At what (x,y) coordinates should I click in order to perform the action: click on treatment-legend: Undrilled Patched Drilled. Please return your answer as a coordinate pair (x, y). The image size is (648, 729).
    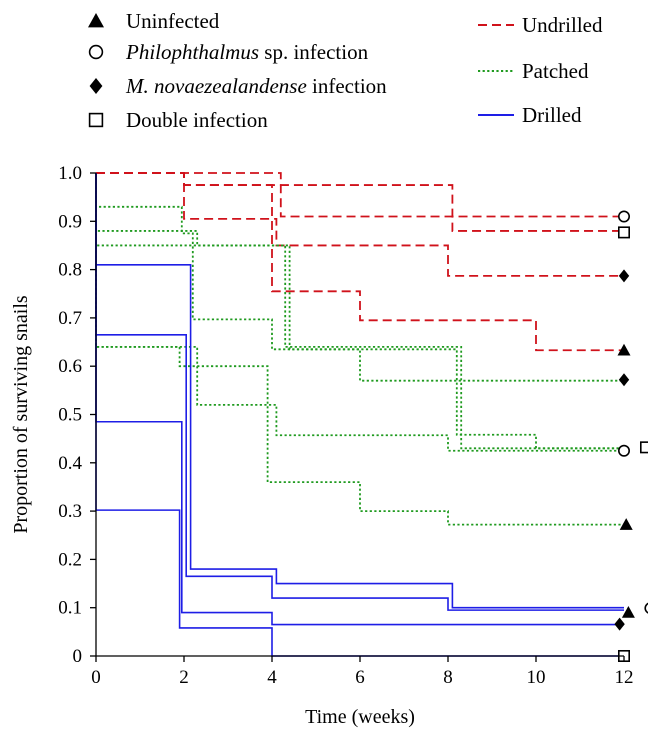
    Looking at the image, I should click on (540, 70).